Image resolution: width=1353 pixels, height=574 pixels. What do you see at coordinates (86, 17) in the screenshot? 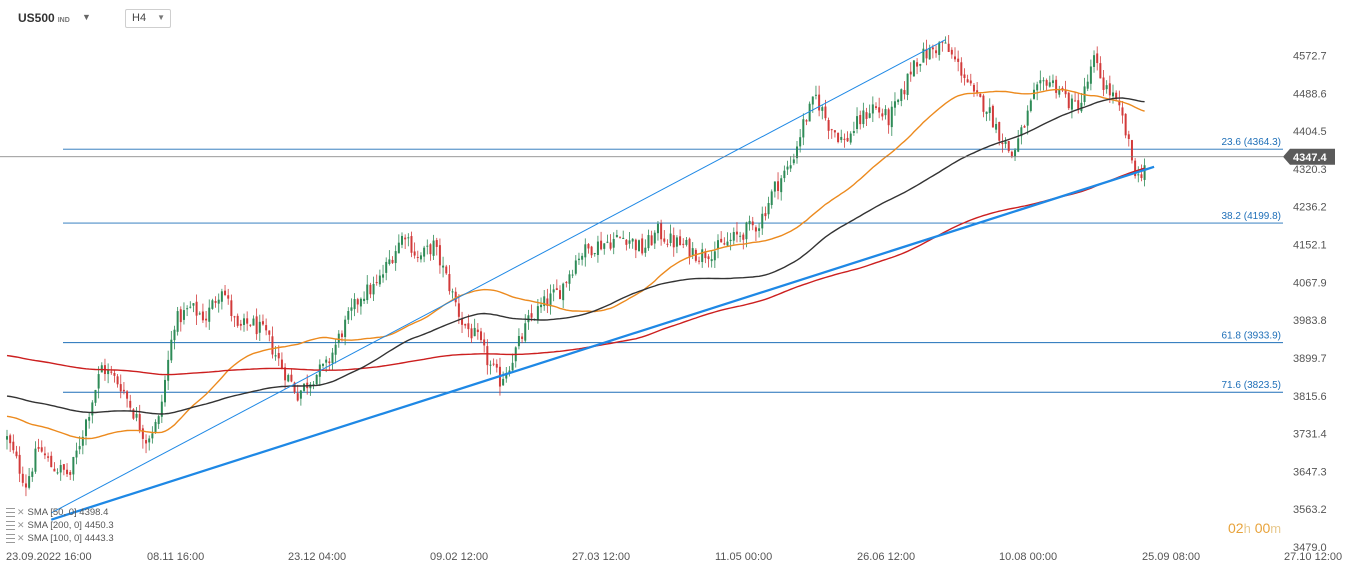
I see `chevron-down-icon: ▼` at bounding box center [86, 17].